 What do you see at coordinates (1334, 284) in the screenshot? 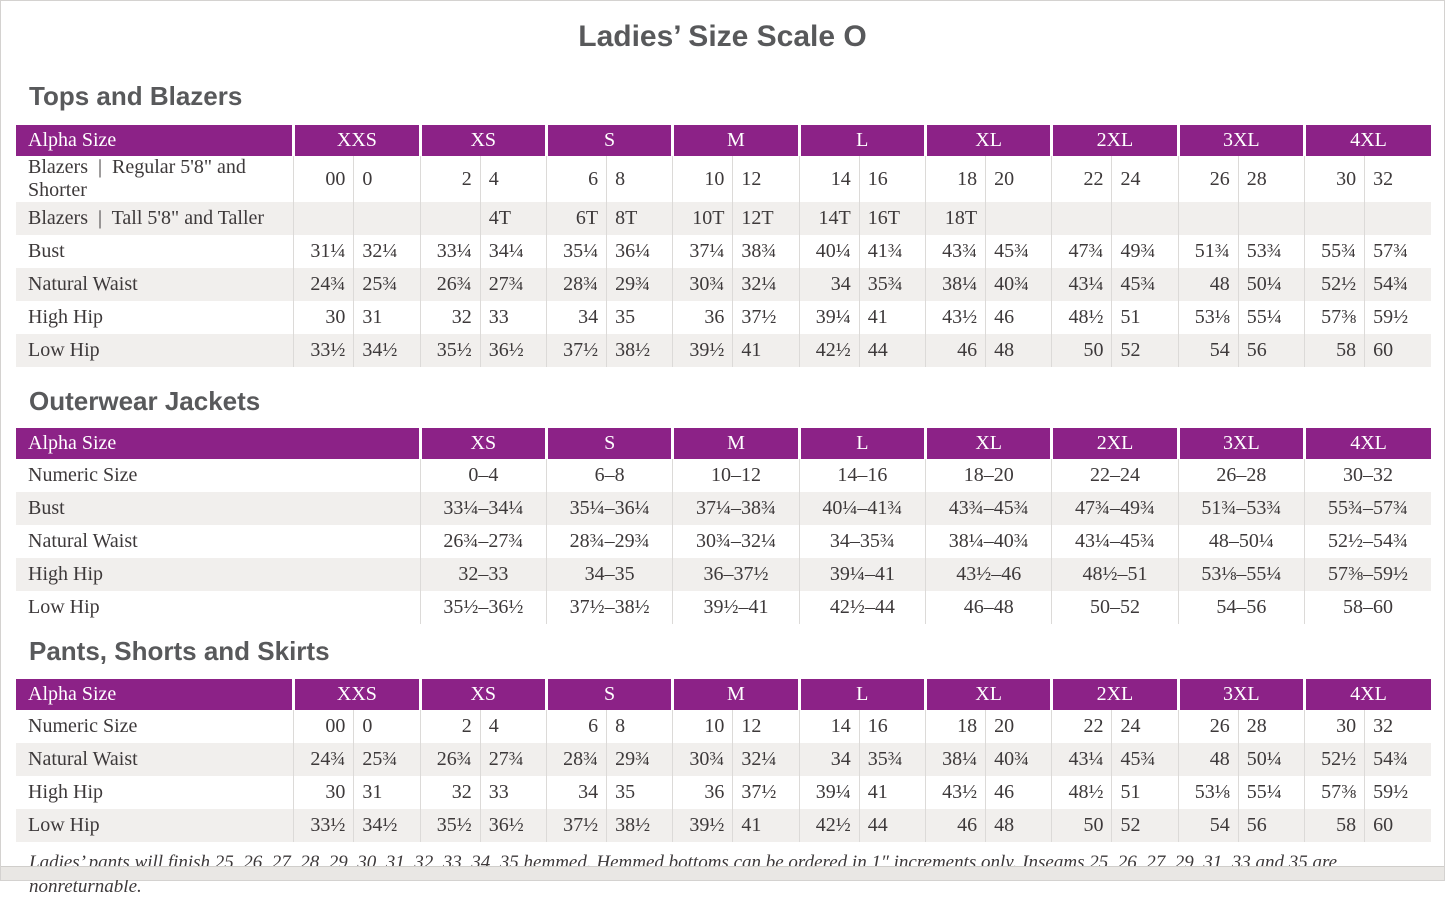
I see `size-value: 52½` at bounding box center [1334, 284].